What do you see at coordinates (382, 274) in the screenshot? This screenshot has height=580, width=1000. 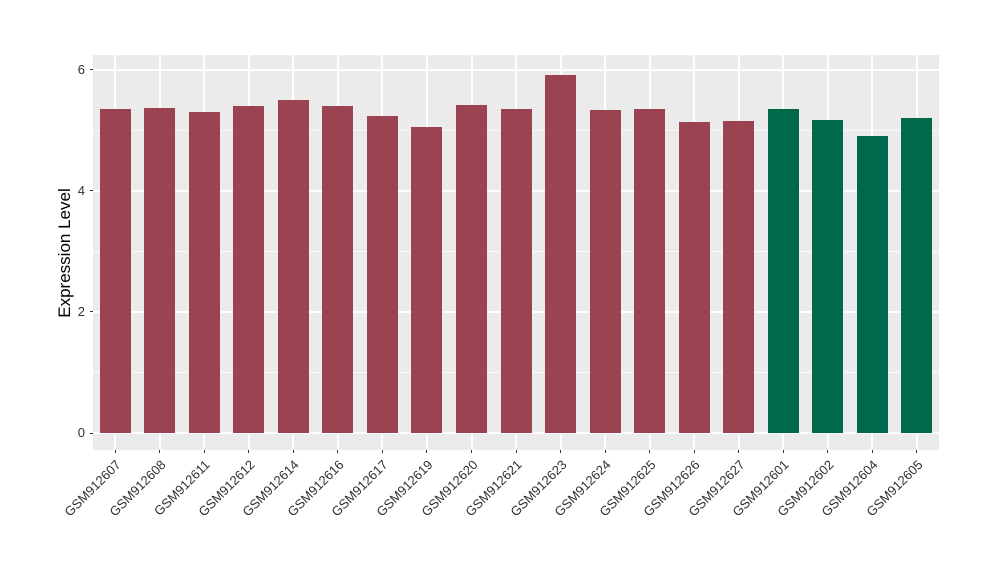 I see `bar-GSM912617` at bounding box center [382, 274].